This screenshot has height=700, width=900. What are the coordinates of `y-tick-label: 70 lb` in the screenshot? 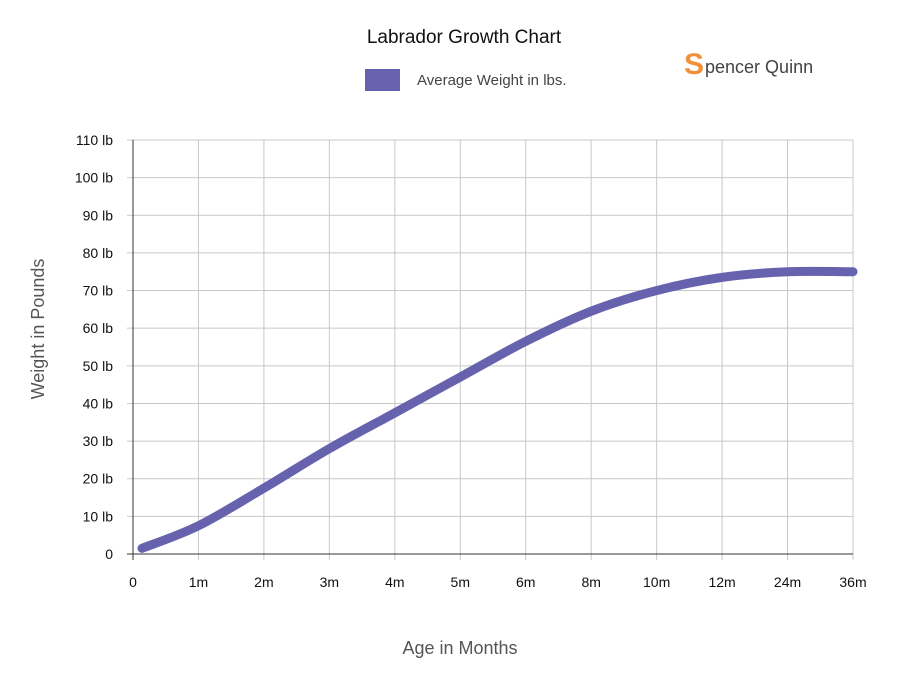 It's located at (98, 291).